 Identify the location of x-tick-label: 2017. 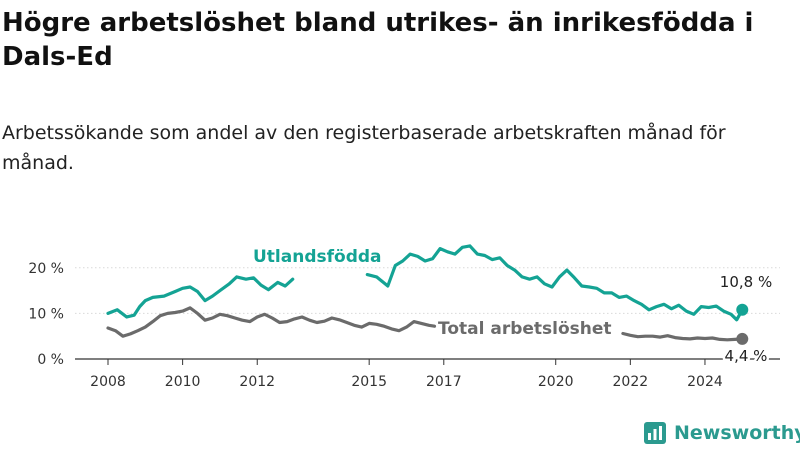
(444, 382).